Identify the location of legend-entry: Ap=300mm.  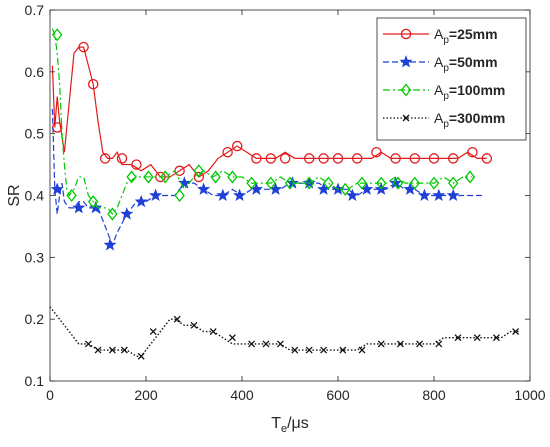
(444, 120).